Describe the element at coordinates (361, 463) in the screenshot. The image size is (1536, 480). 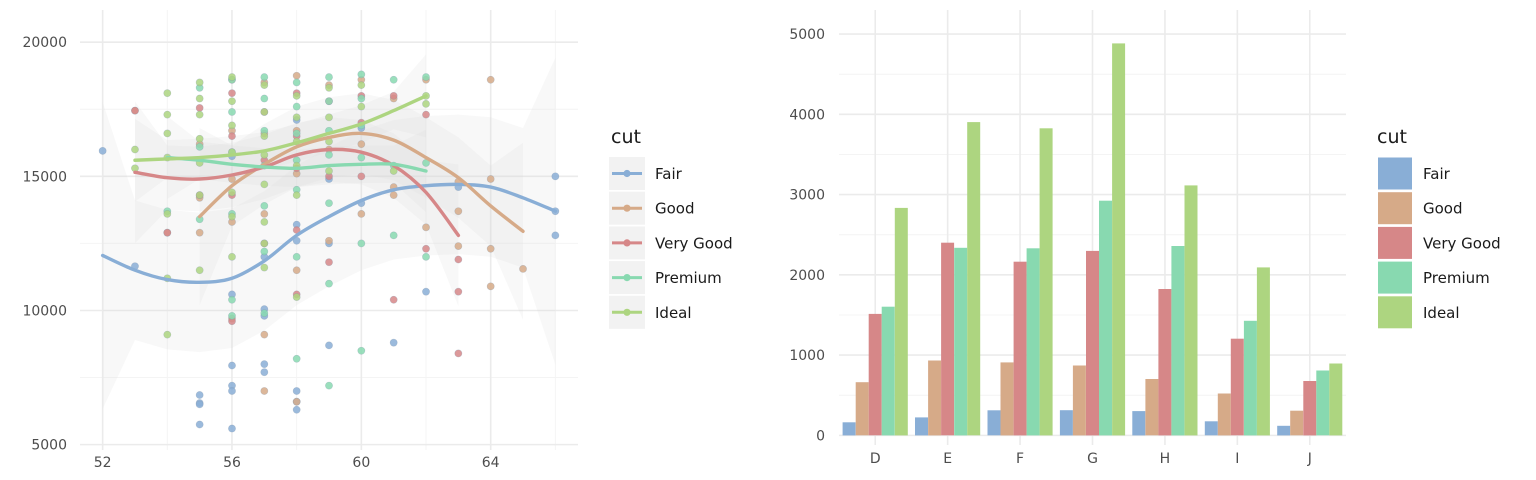
I see `x-tick-label: 60` at that location.